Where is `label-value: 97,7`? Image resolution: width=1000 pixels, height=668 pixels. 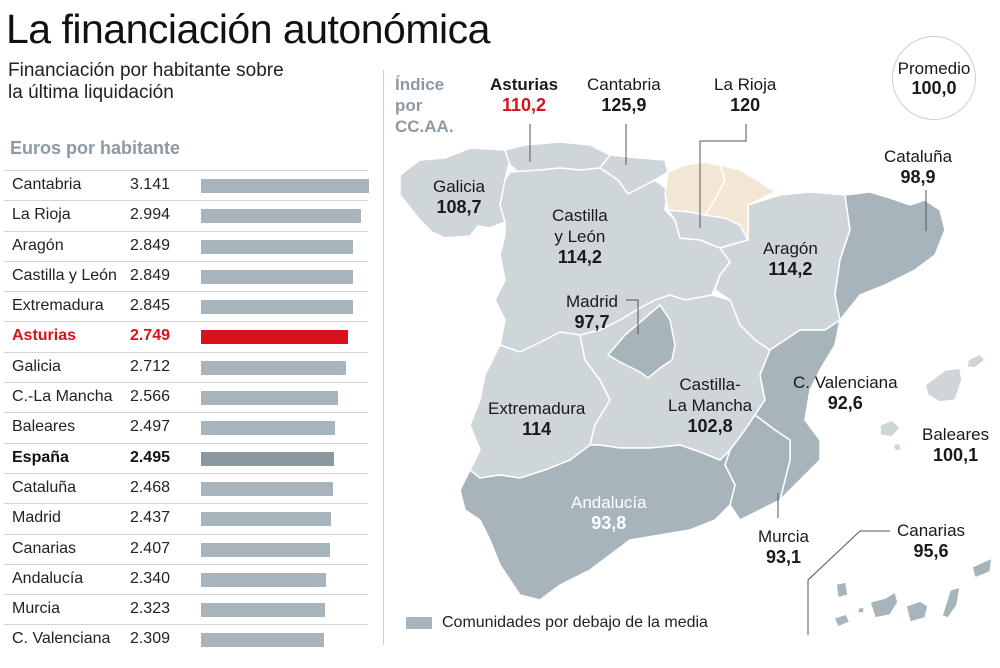 label-value: 97,7 is located at coordinates (592, 322).